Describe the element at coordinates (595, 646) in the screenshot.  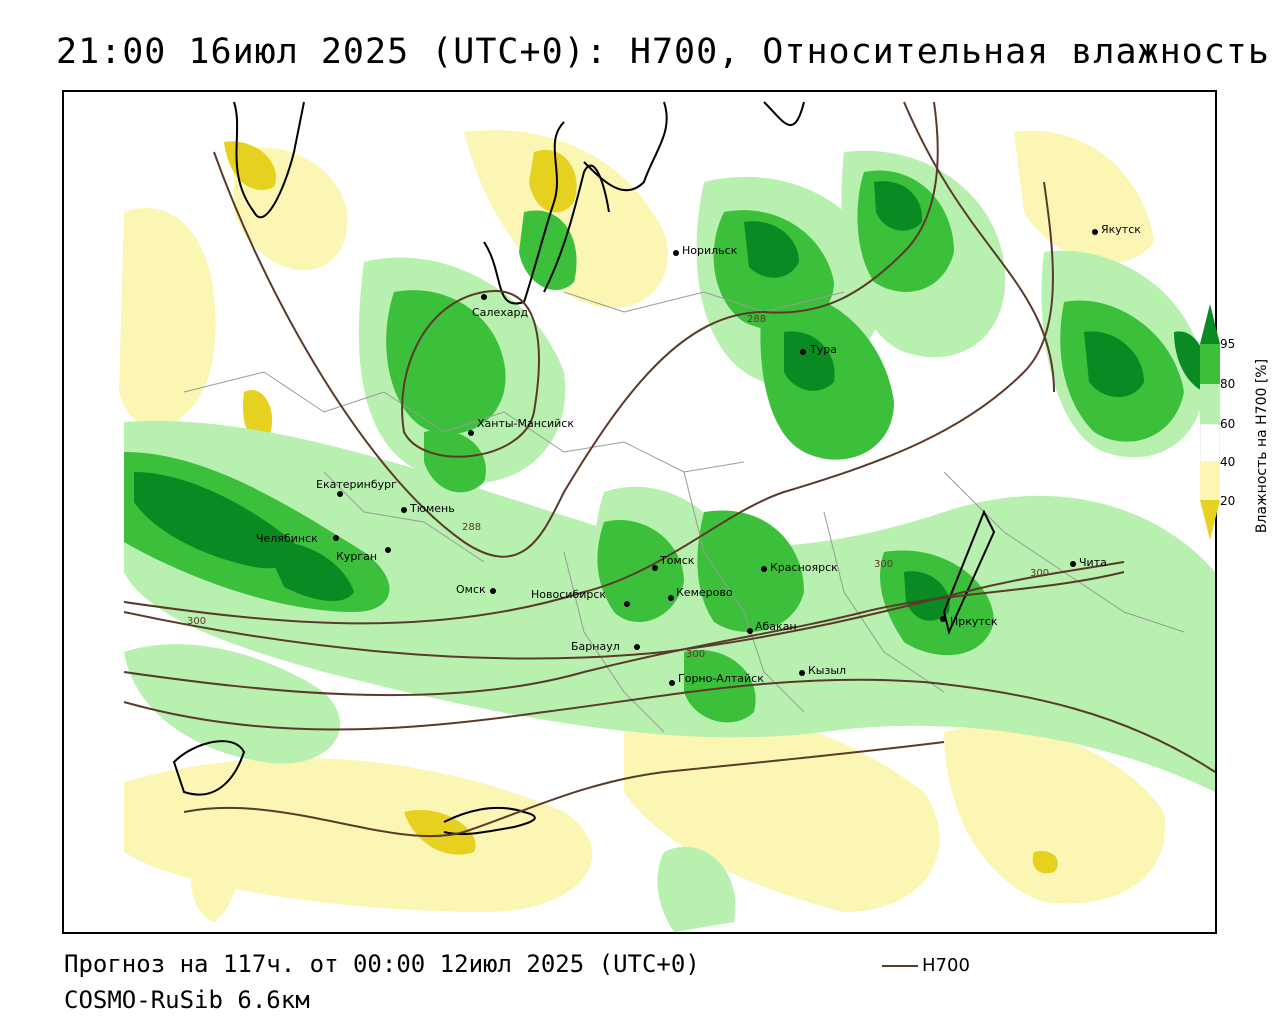
I see `svg-text: Барнаул` at that location.